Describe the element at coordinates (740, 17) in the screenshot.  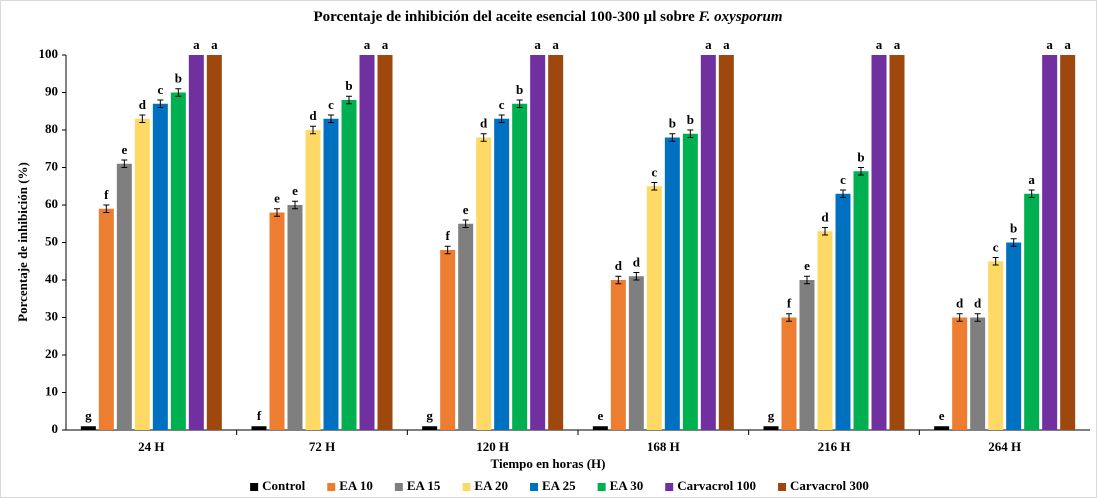
I see `title-italic: F. oxysporum` at that location.